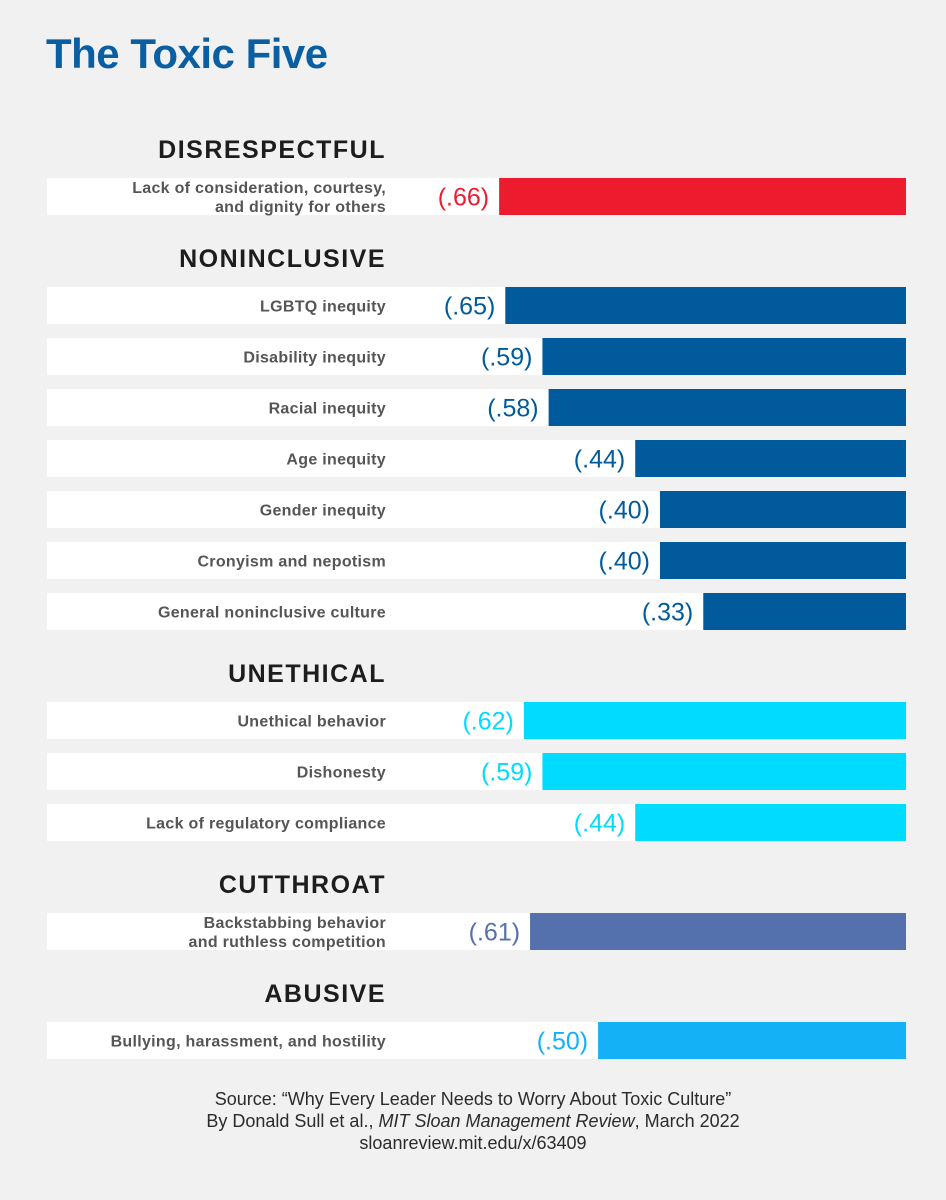  I want to click on row-label: Bullying, harassment, and hostility, so click(248, 1042).